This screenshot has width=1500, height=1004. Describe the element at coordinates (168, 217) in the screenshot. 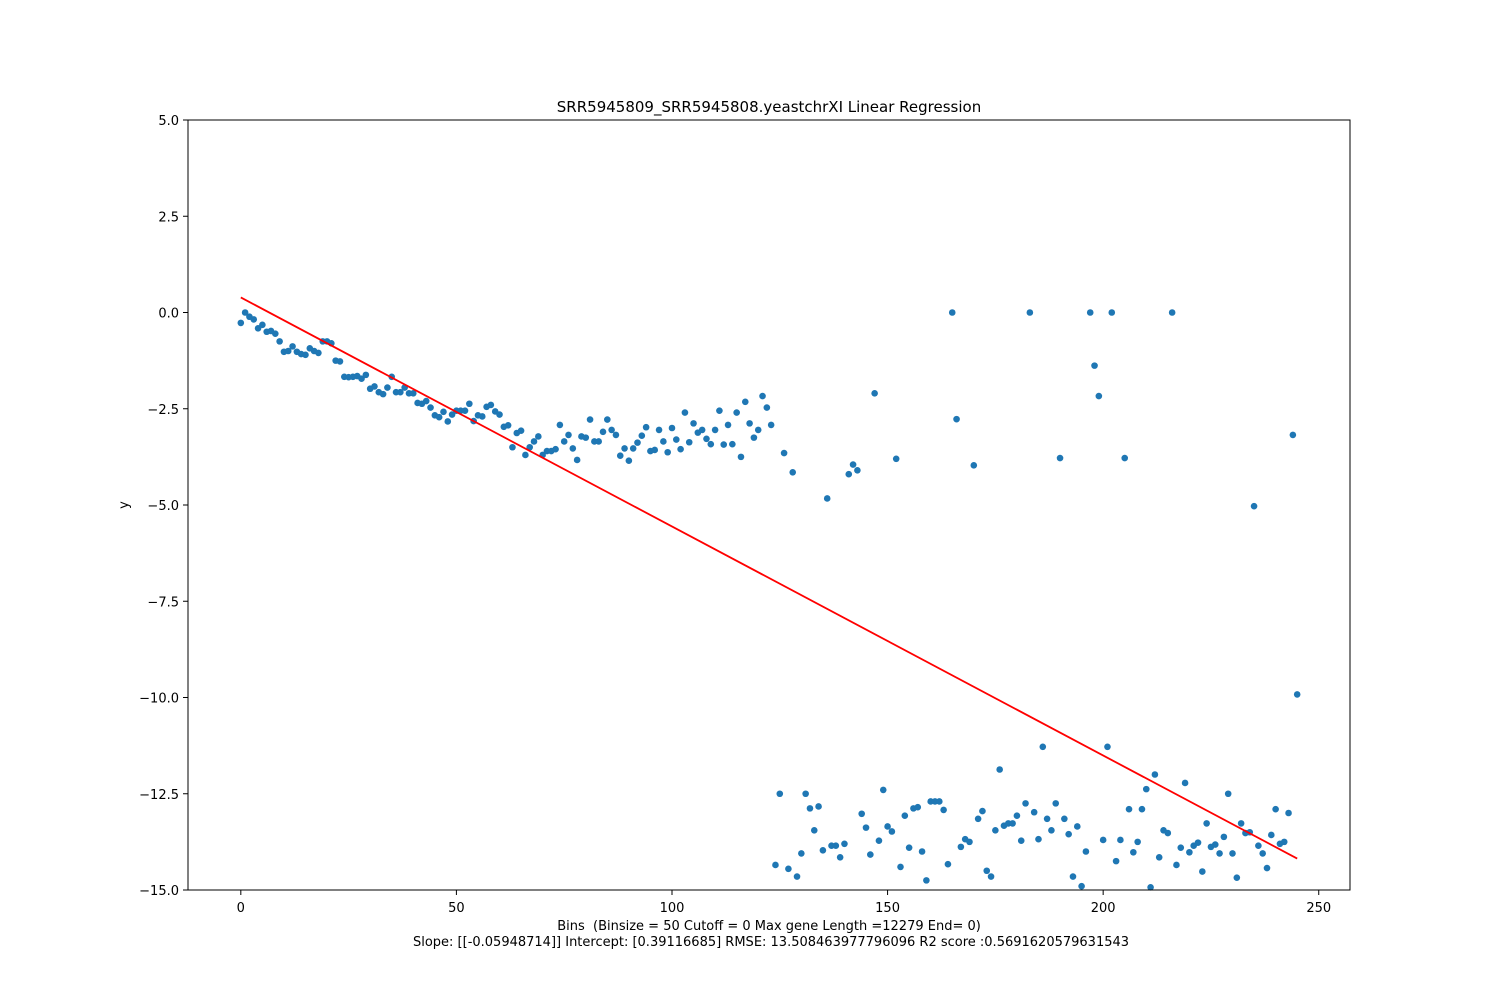

I see `y-tick-label: 2.5` at that location.